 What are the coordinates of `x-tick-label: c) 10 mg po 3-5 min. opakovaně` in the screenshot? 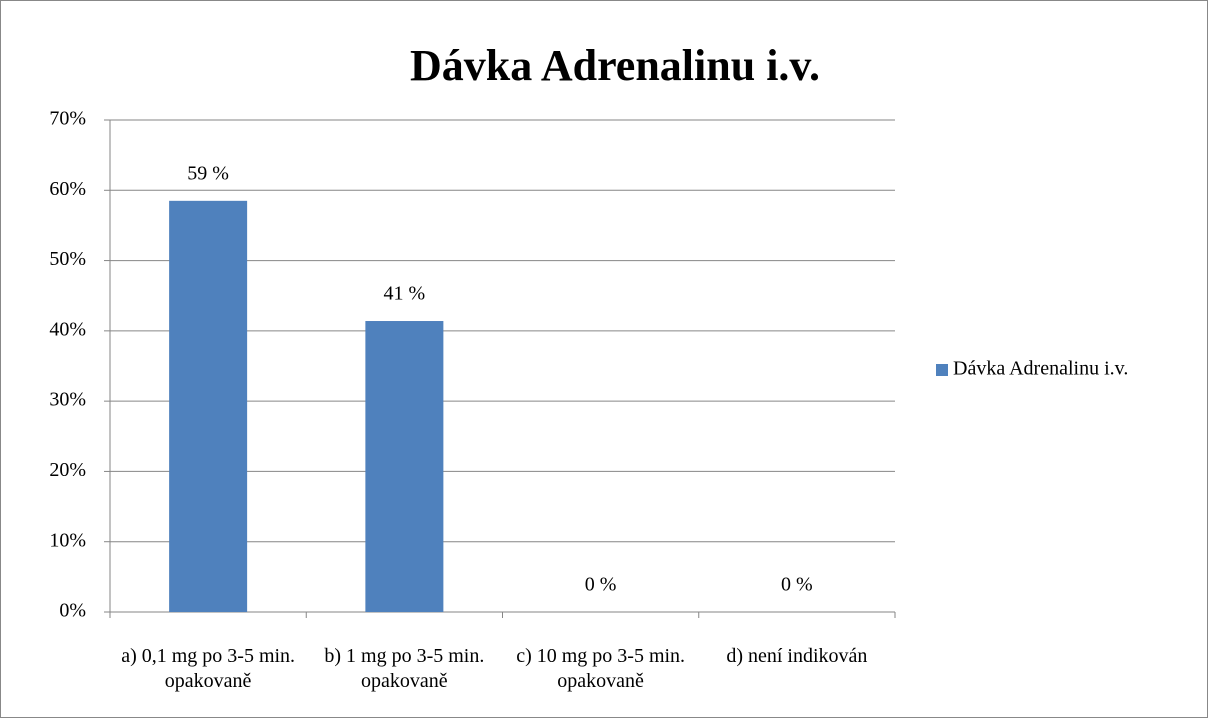 It's located at (601, 668).